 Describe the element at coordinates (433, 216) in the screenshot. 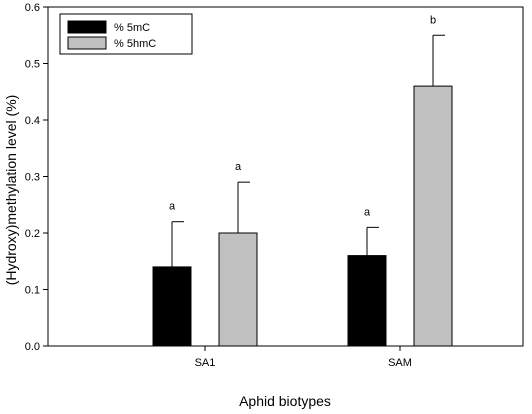

I see `bar-sam-5hmc` at that location.